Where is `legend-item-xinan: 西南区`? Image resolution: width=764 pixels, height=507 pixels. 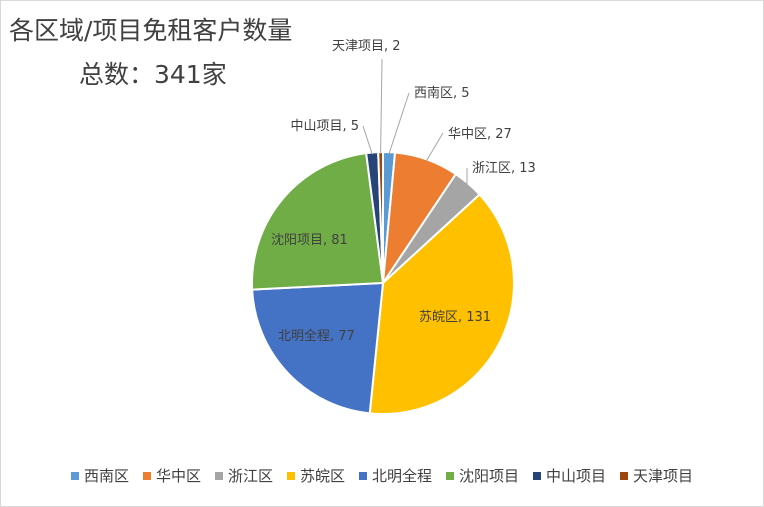 legend-item-xinan: 西南区 is located at coordinates (99, 475).